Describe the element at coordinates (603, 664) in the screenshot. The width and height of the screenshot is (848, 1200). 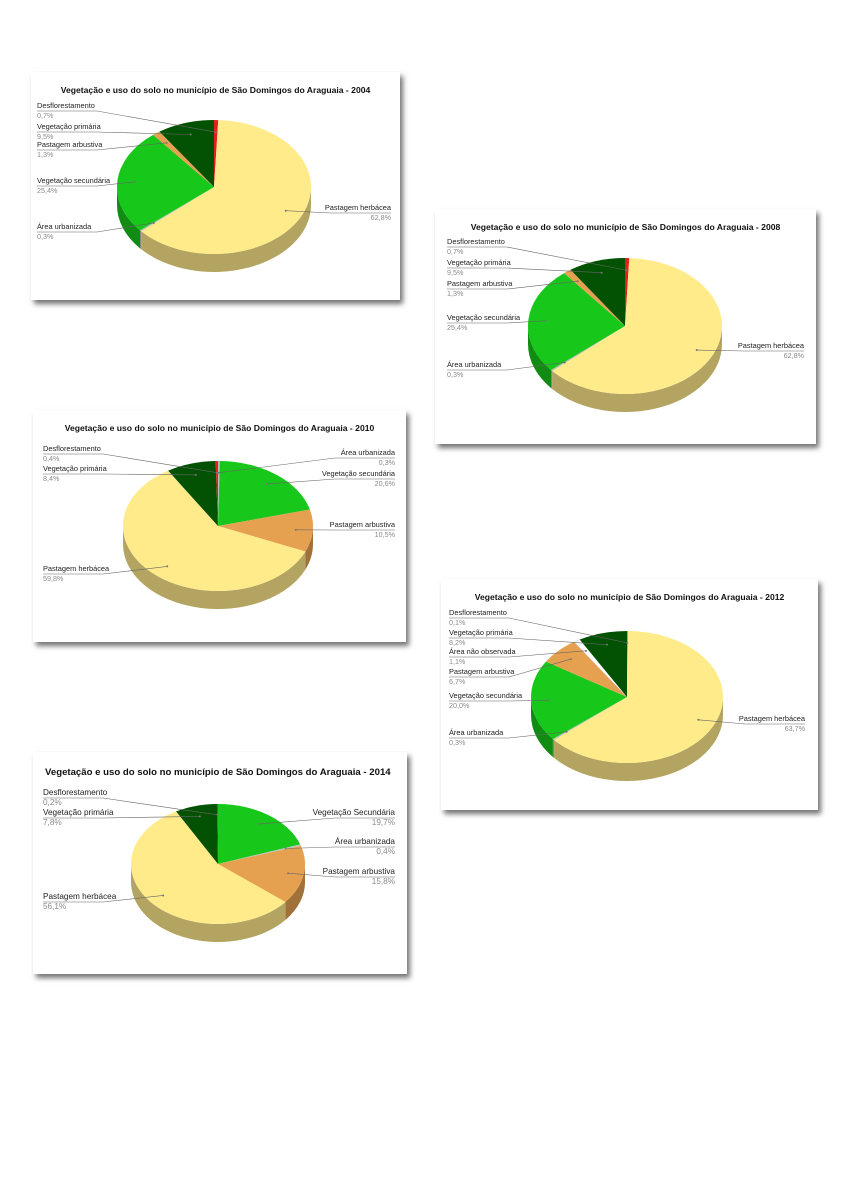
I see `pie-slice-vegetacao-primaria-2012` at that location.